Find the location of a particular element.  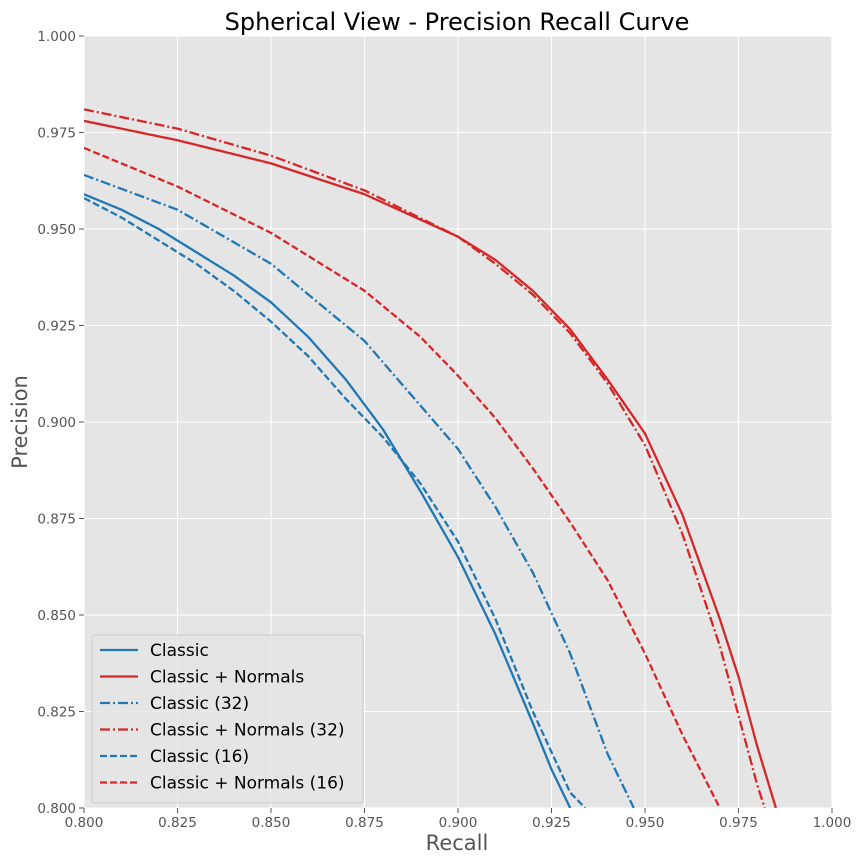

legend-label-classic-32: Classic (32) is located at coordinates (199, 704).